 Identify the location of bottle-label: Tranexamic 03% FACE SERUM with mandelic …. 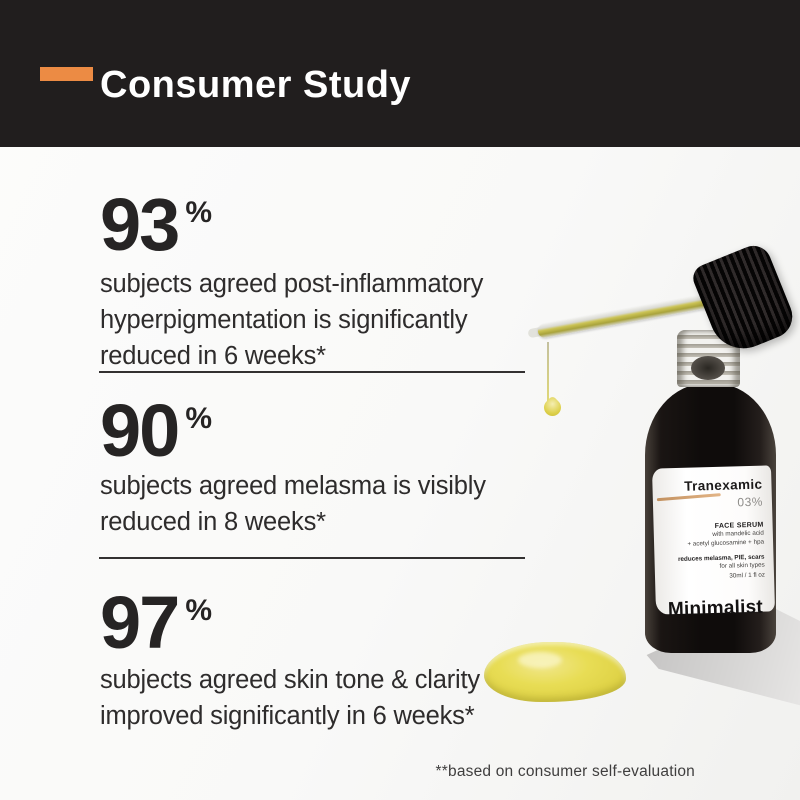
(713, 542).